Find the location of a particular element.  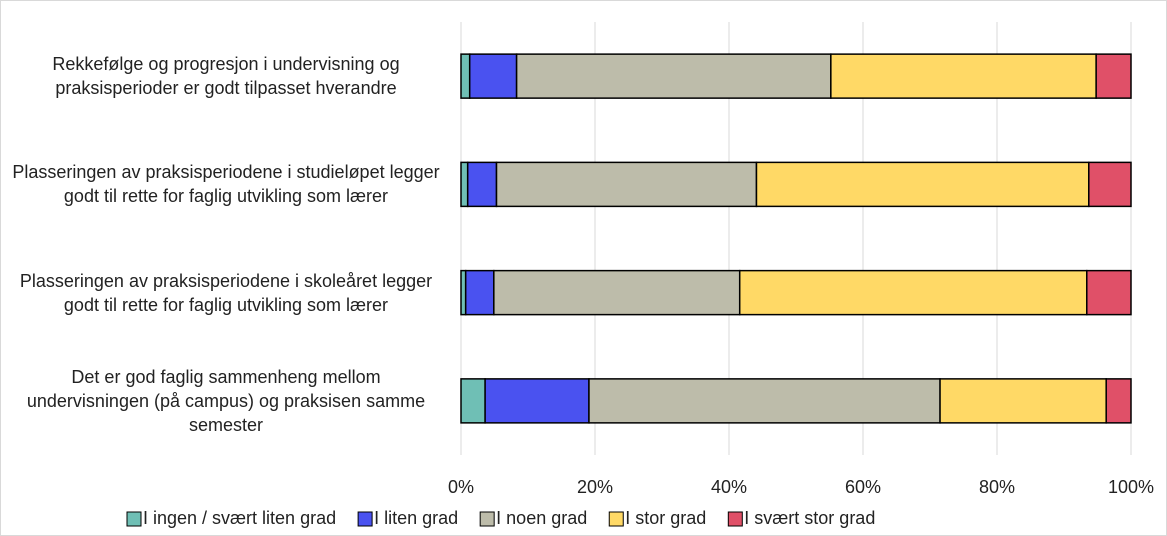

legend-label: I liten grad is located at coordinates (416, 518).